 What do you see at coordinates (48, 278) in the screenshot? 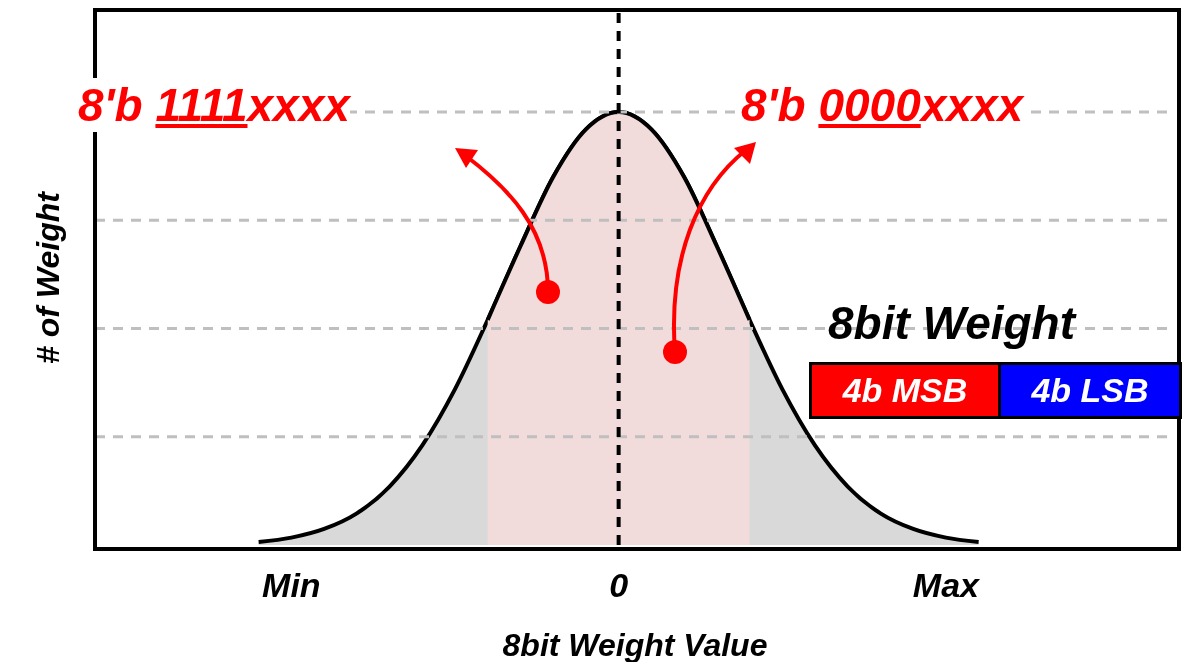
I see `y-axis-title: # of Weight` at bounding box center [48, 278].